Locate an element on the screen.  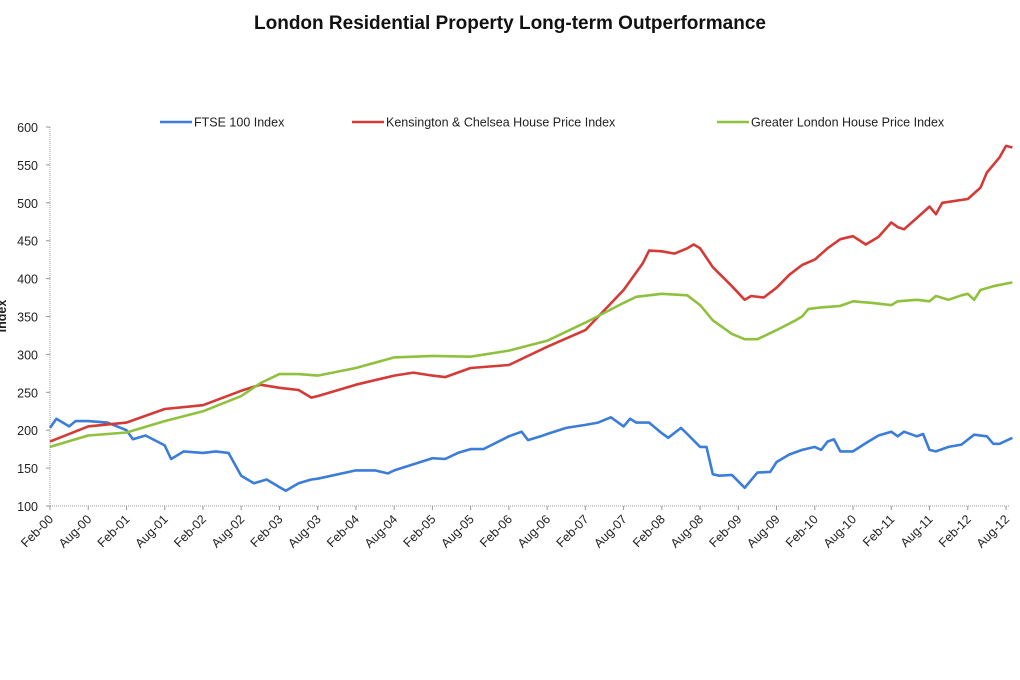
x-tick-label: Feb-09 is located at coordinates (726, 531).